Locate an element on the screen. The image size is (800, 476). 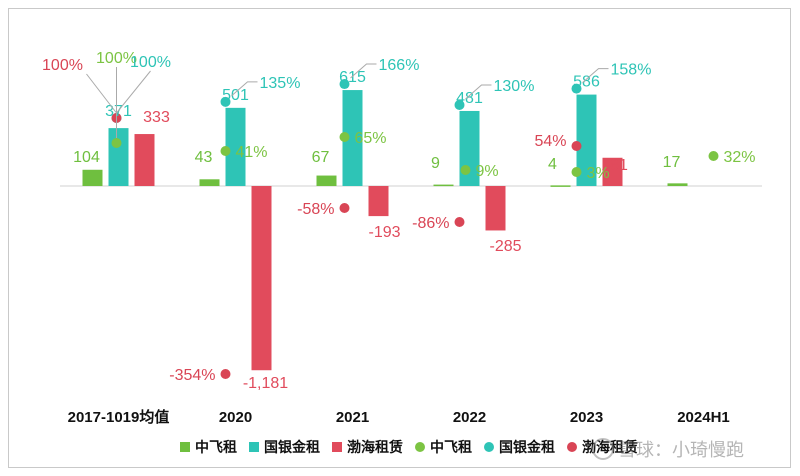
category-label-0: 2017-1019均值 is located at coordinates (119, 417).